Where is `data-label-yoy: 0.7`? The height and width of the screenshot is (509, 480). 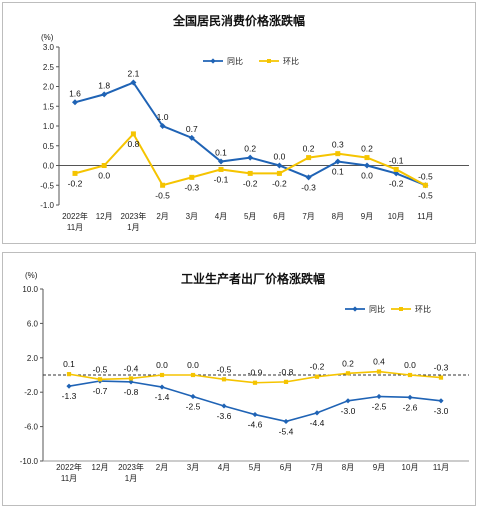
data-label-yoy: 0.7 is located at coordinates (192, 129).